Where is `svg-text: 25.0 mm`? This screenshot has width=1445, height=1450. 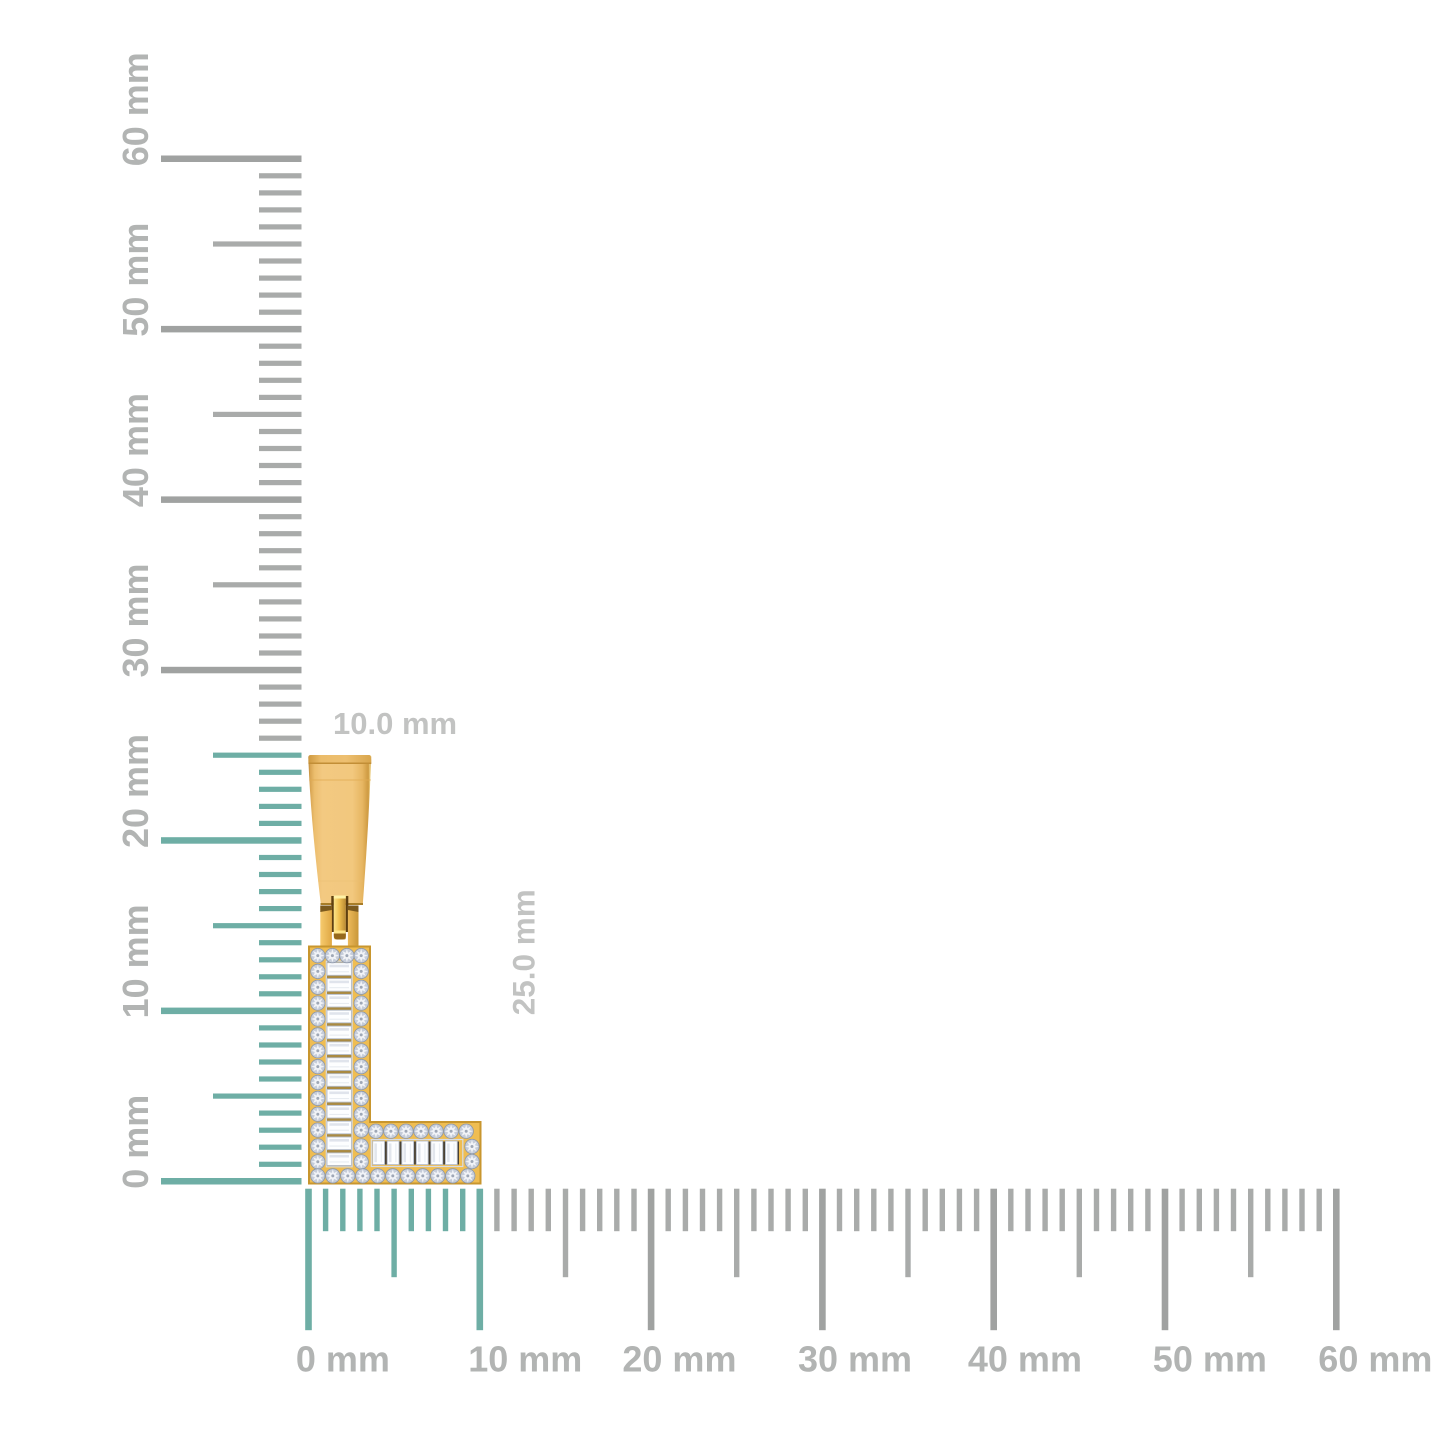
svg-text: 25.0 mm is located at coordinates (524, 952).